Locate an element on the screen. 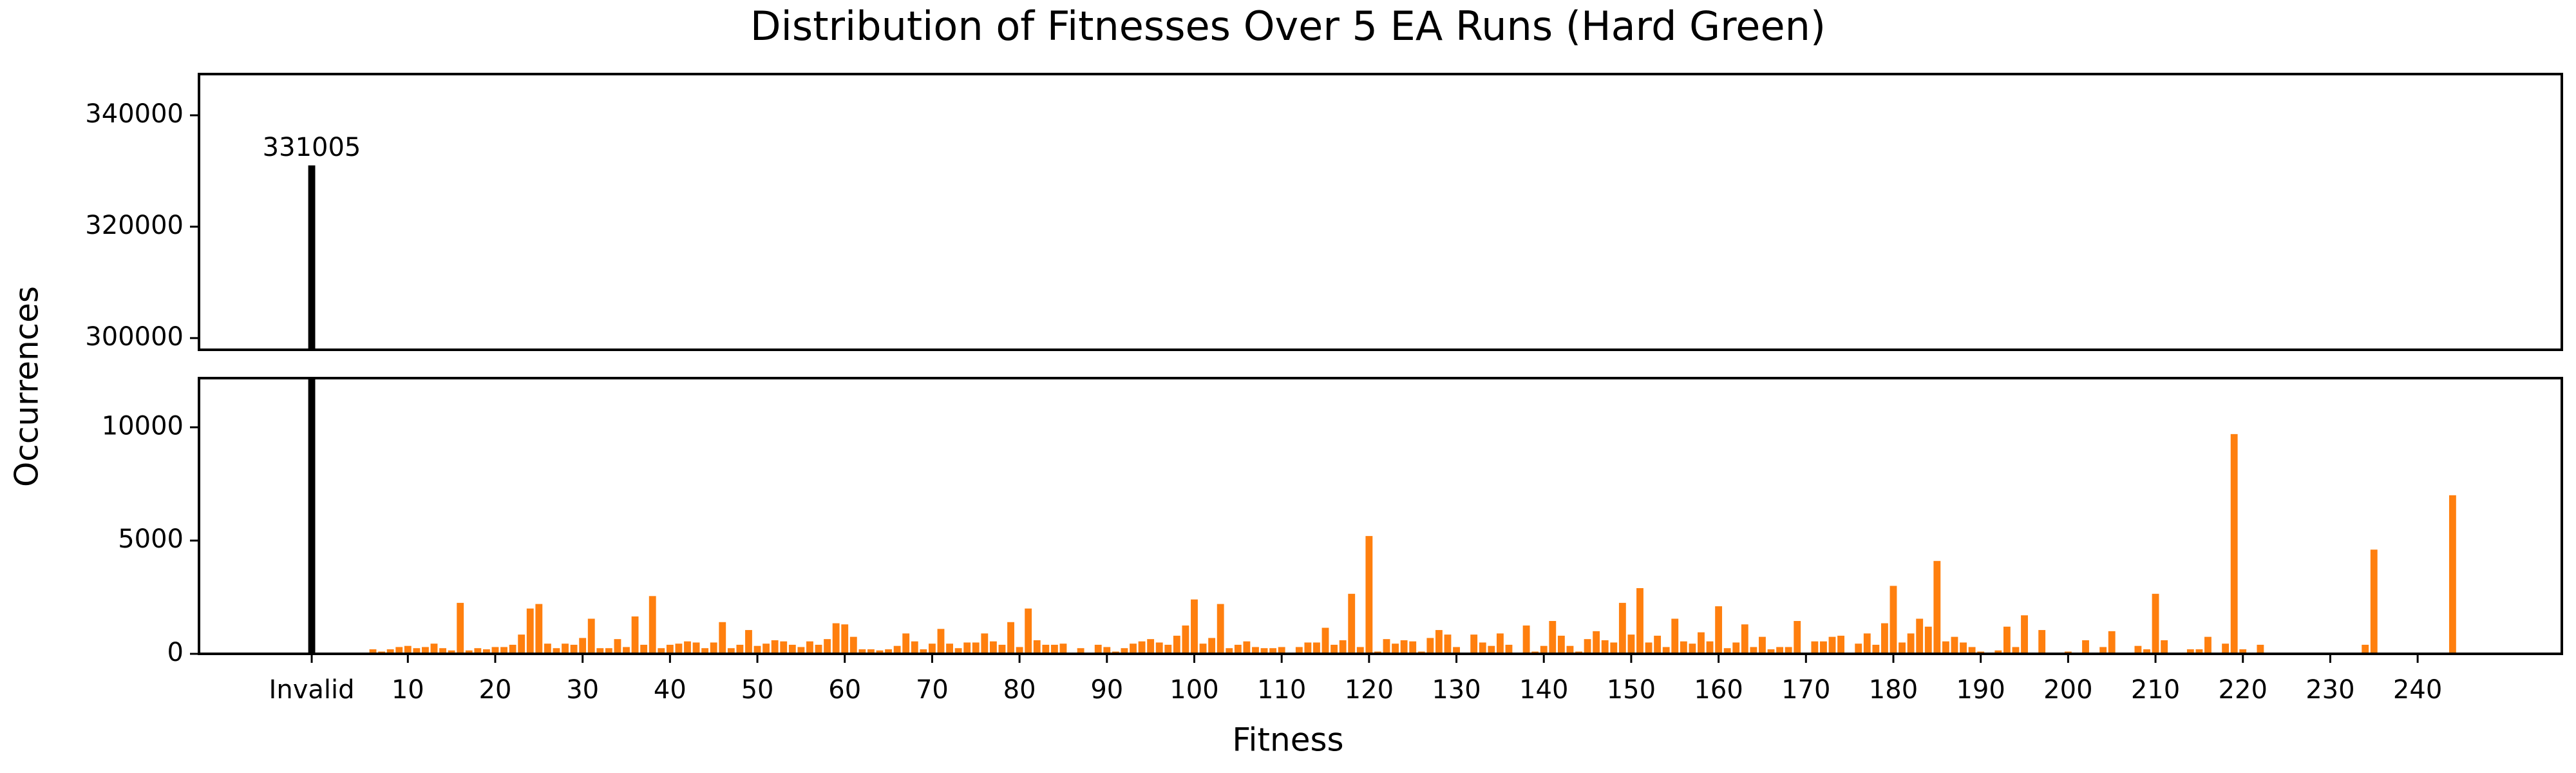 Image resolution: width=2576 pixels, height=773 pixels. x-tick-label: 120 is located at coordinates (1370, 690).